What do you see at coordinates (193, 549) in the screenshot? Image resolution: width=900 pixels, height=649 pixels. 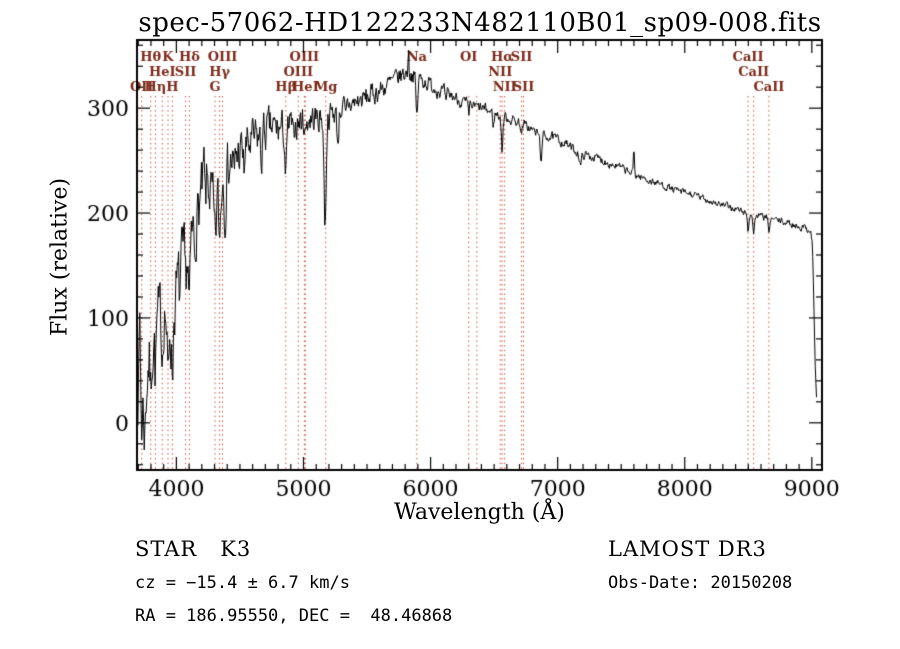 I see `object-class-text: STAR K3` at bounding box center [193, 549].